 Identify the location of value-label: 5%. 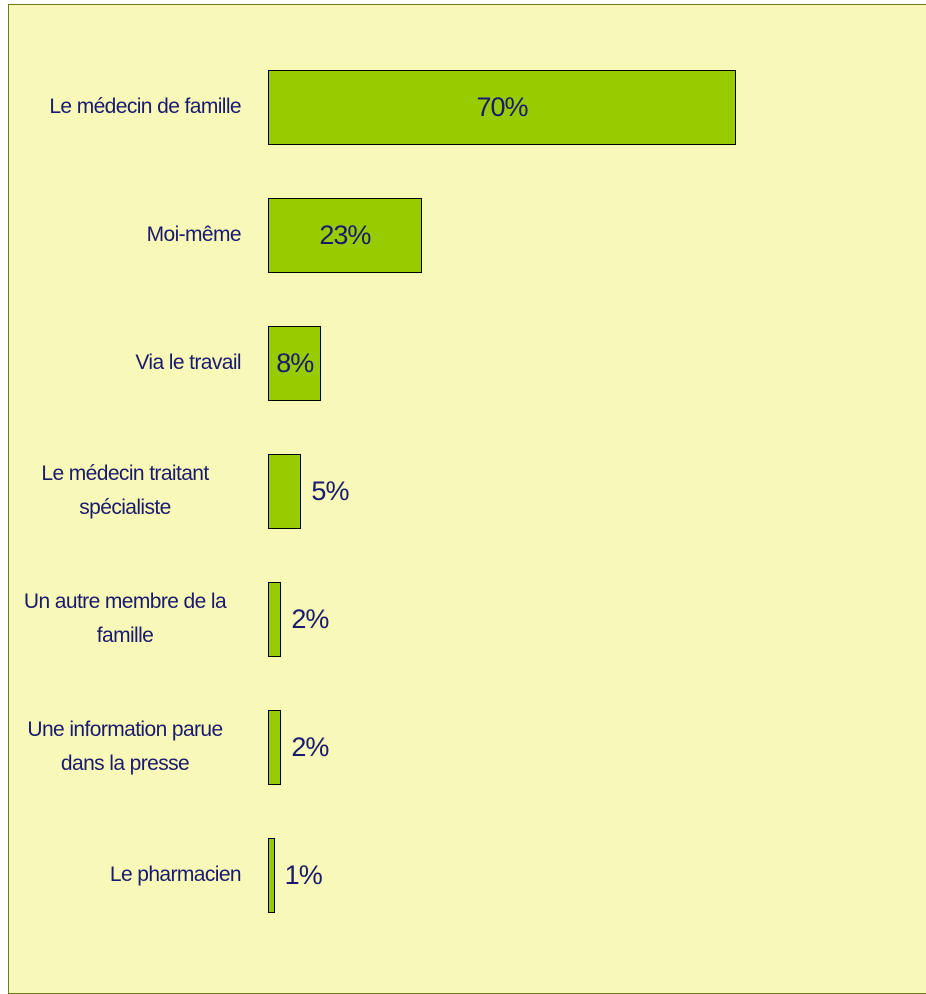
(330, 491).